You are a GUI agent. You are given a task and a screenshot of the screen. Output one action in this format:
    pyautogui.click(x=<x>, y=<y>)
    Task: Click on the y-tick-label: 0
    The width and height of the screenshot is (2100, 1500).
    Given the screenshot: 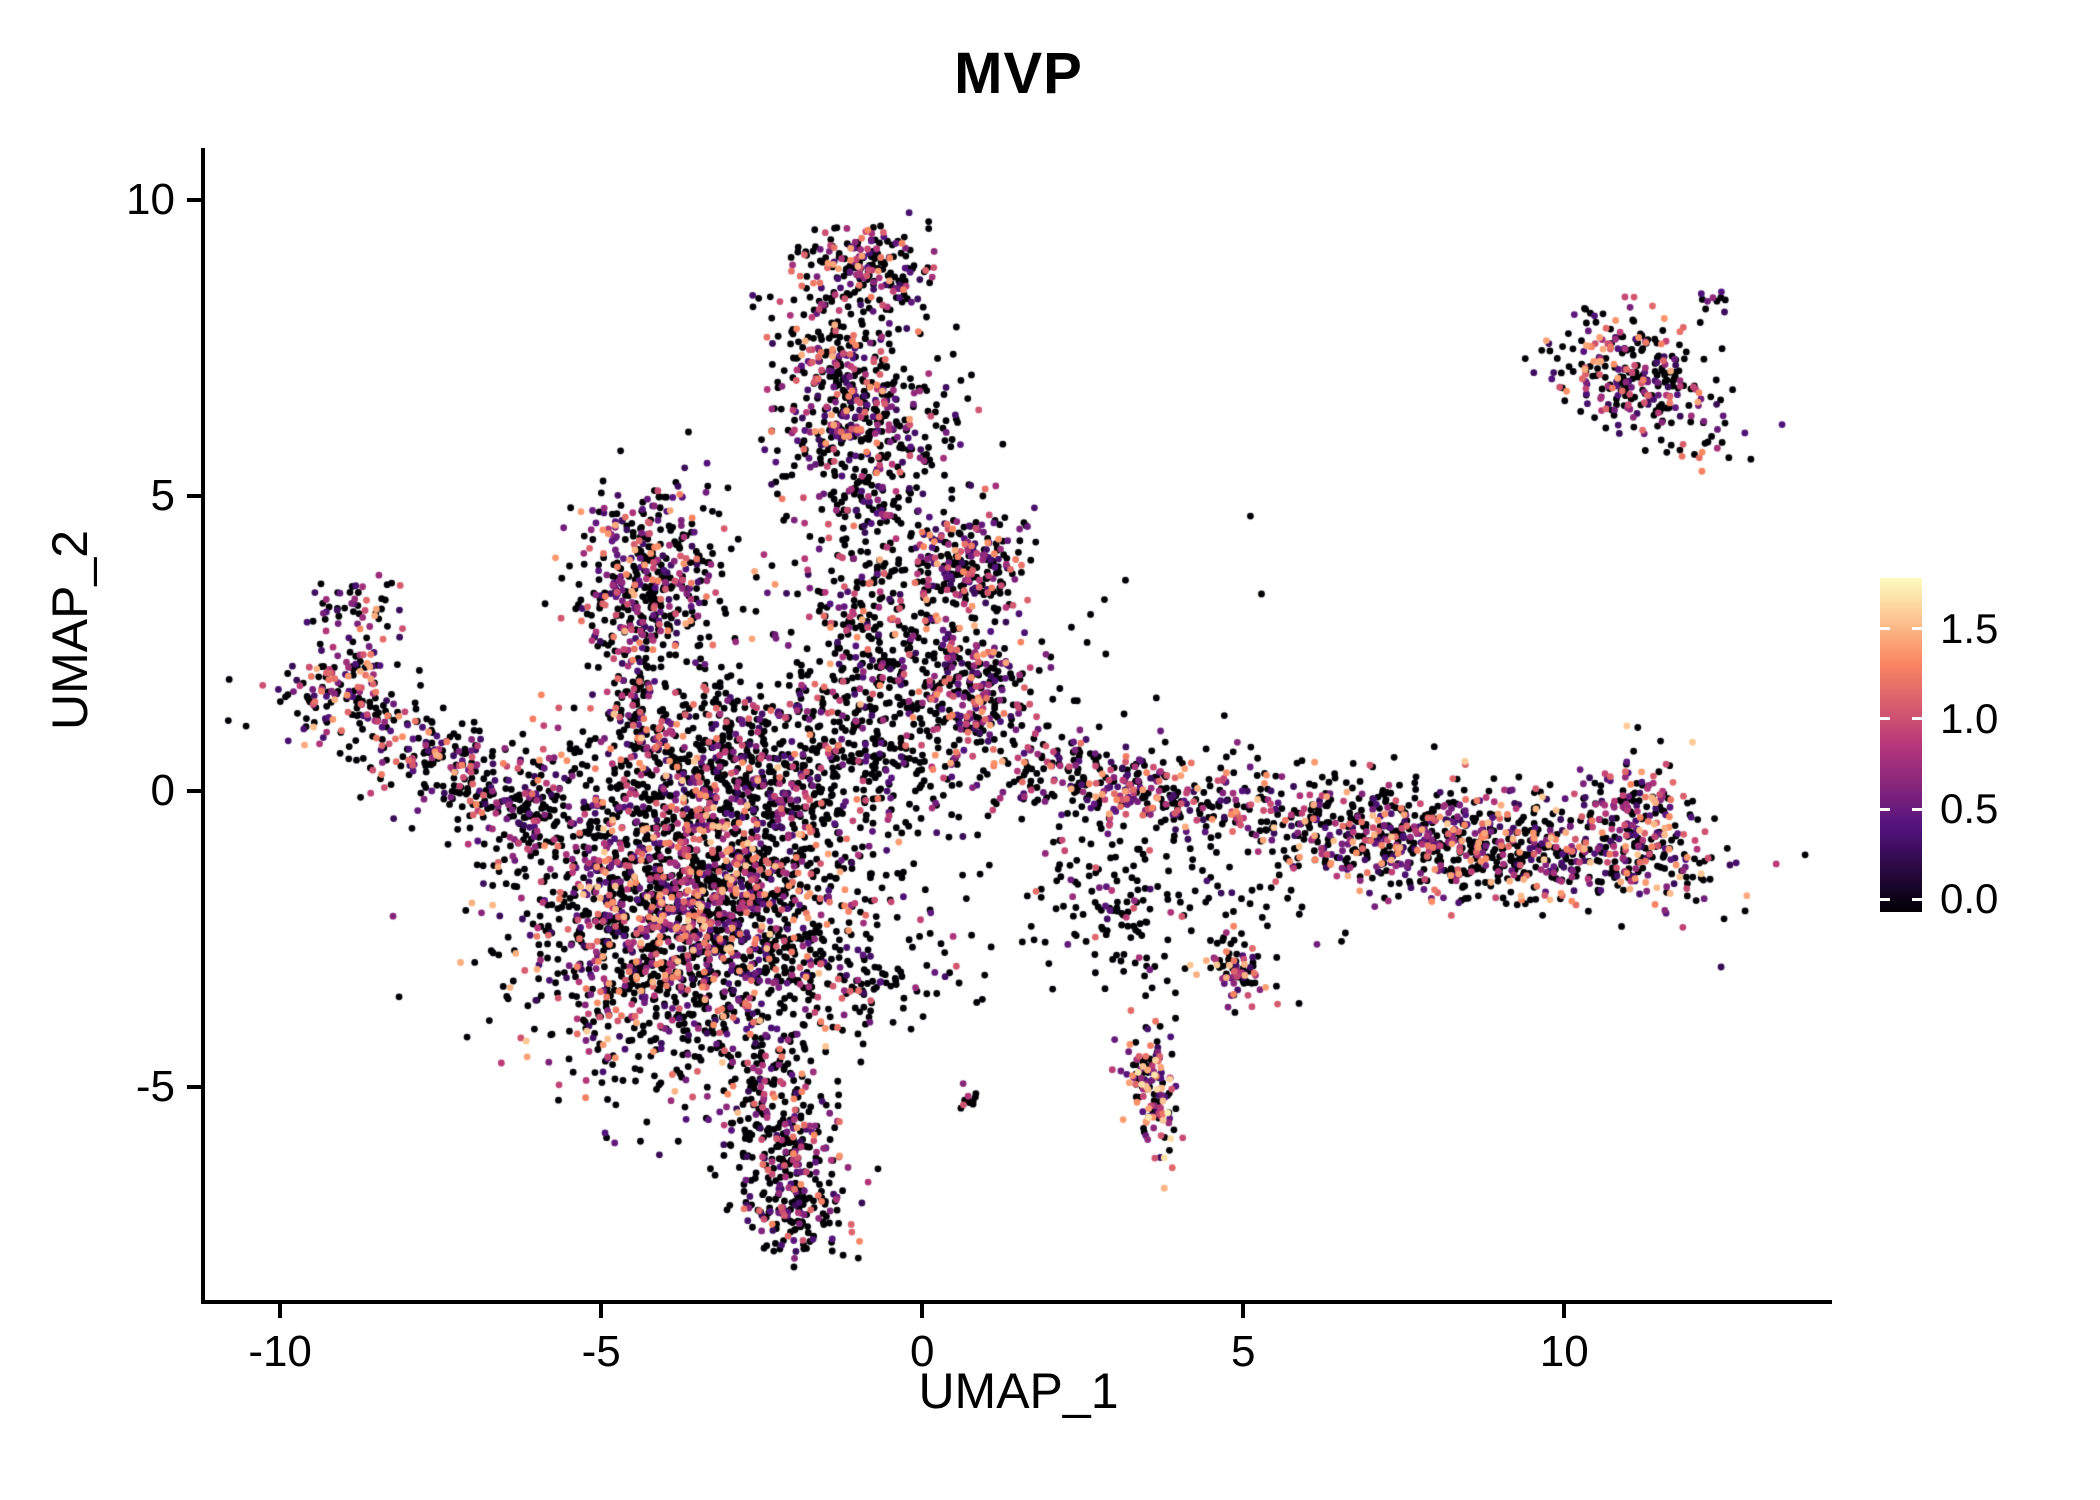 What is the action you would take?
    pyautogui.click(x=162, y=791)
    